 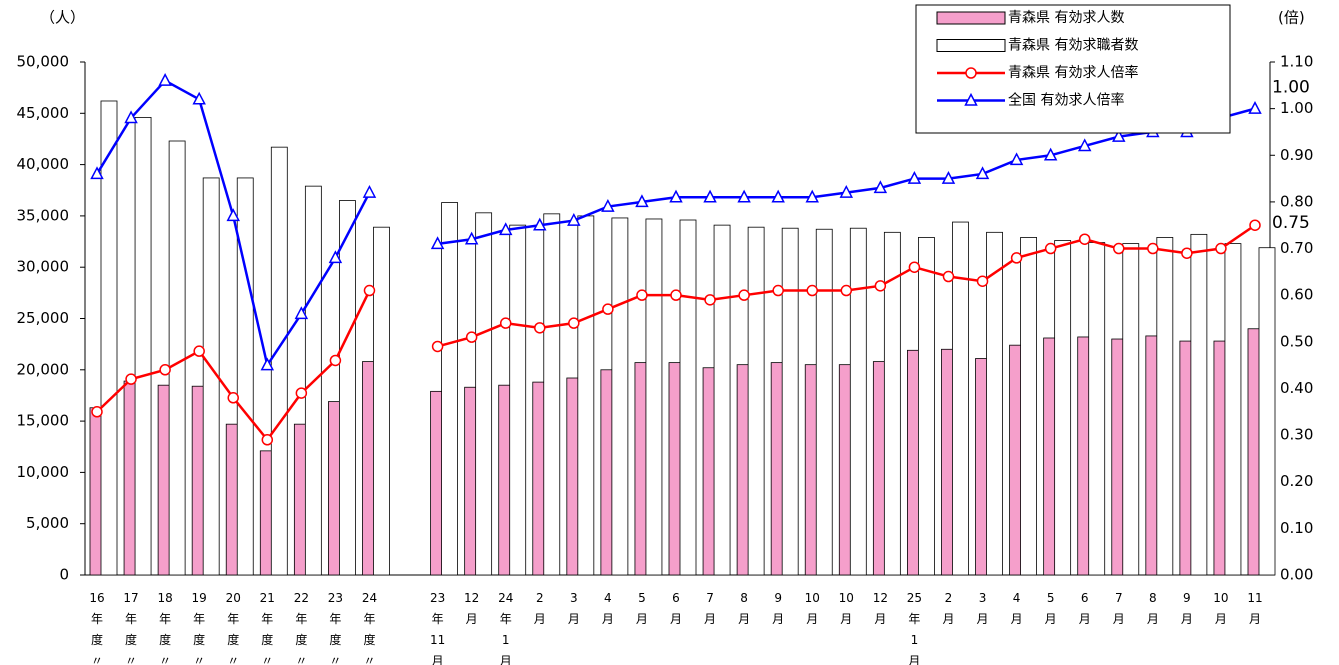 I want to click on y2-tick-label: 0.30, so click(x=1296, y=435).